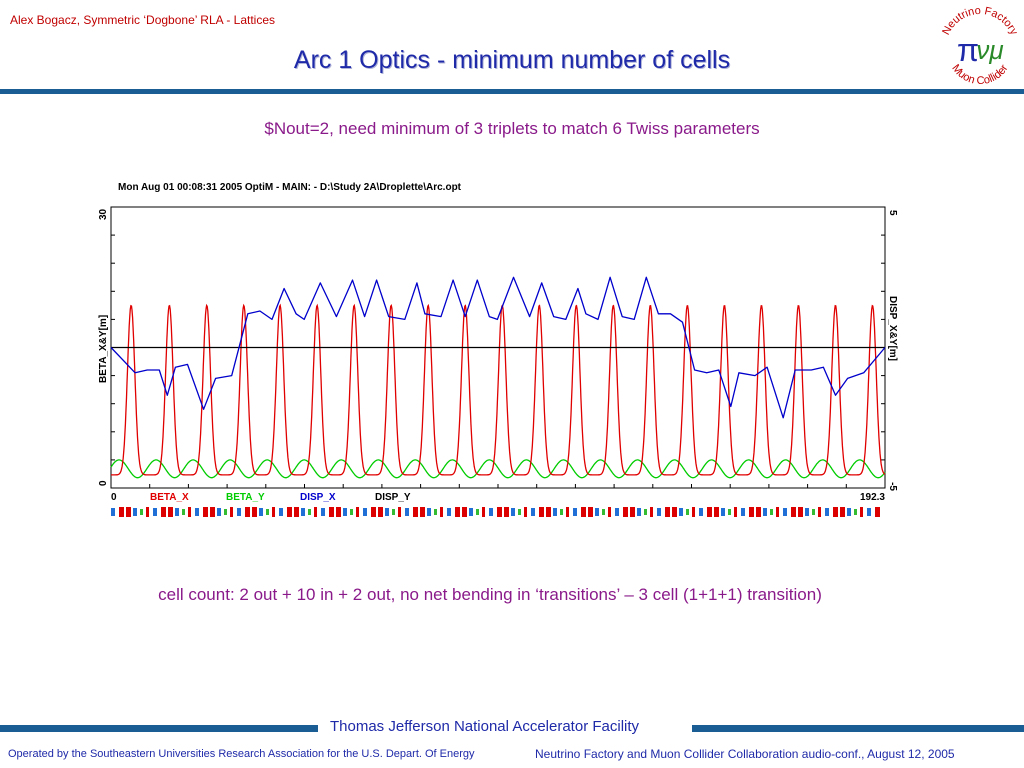  I want to click on y-left-axis-label: BETA_X&Y[m], so click(103, 349).